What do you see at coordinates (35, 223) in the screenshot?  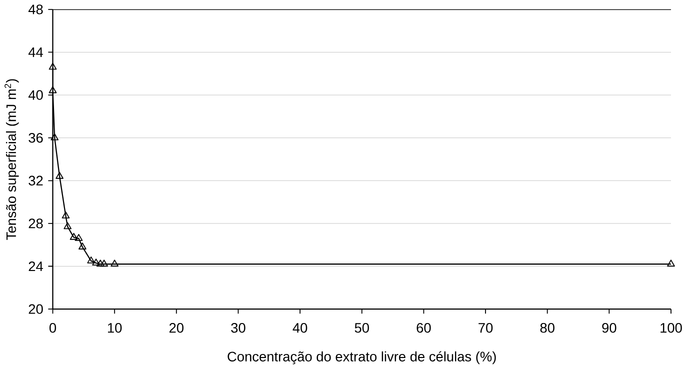 I see `y-tick-label: 28` at bounding box center [35, 223].